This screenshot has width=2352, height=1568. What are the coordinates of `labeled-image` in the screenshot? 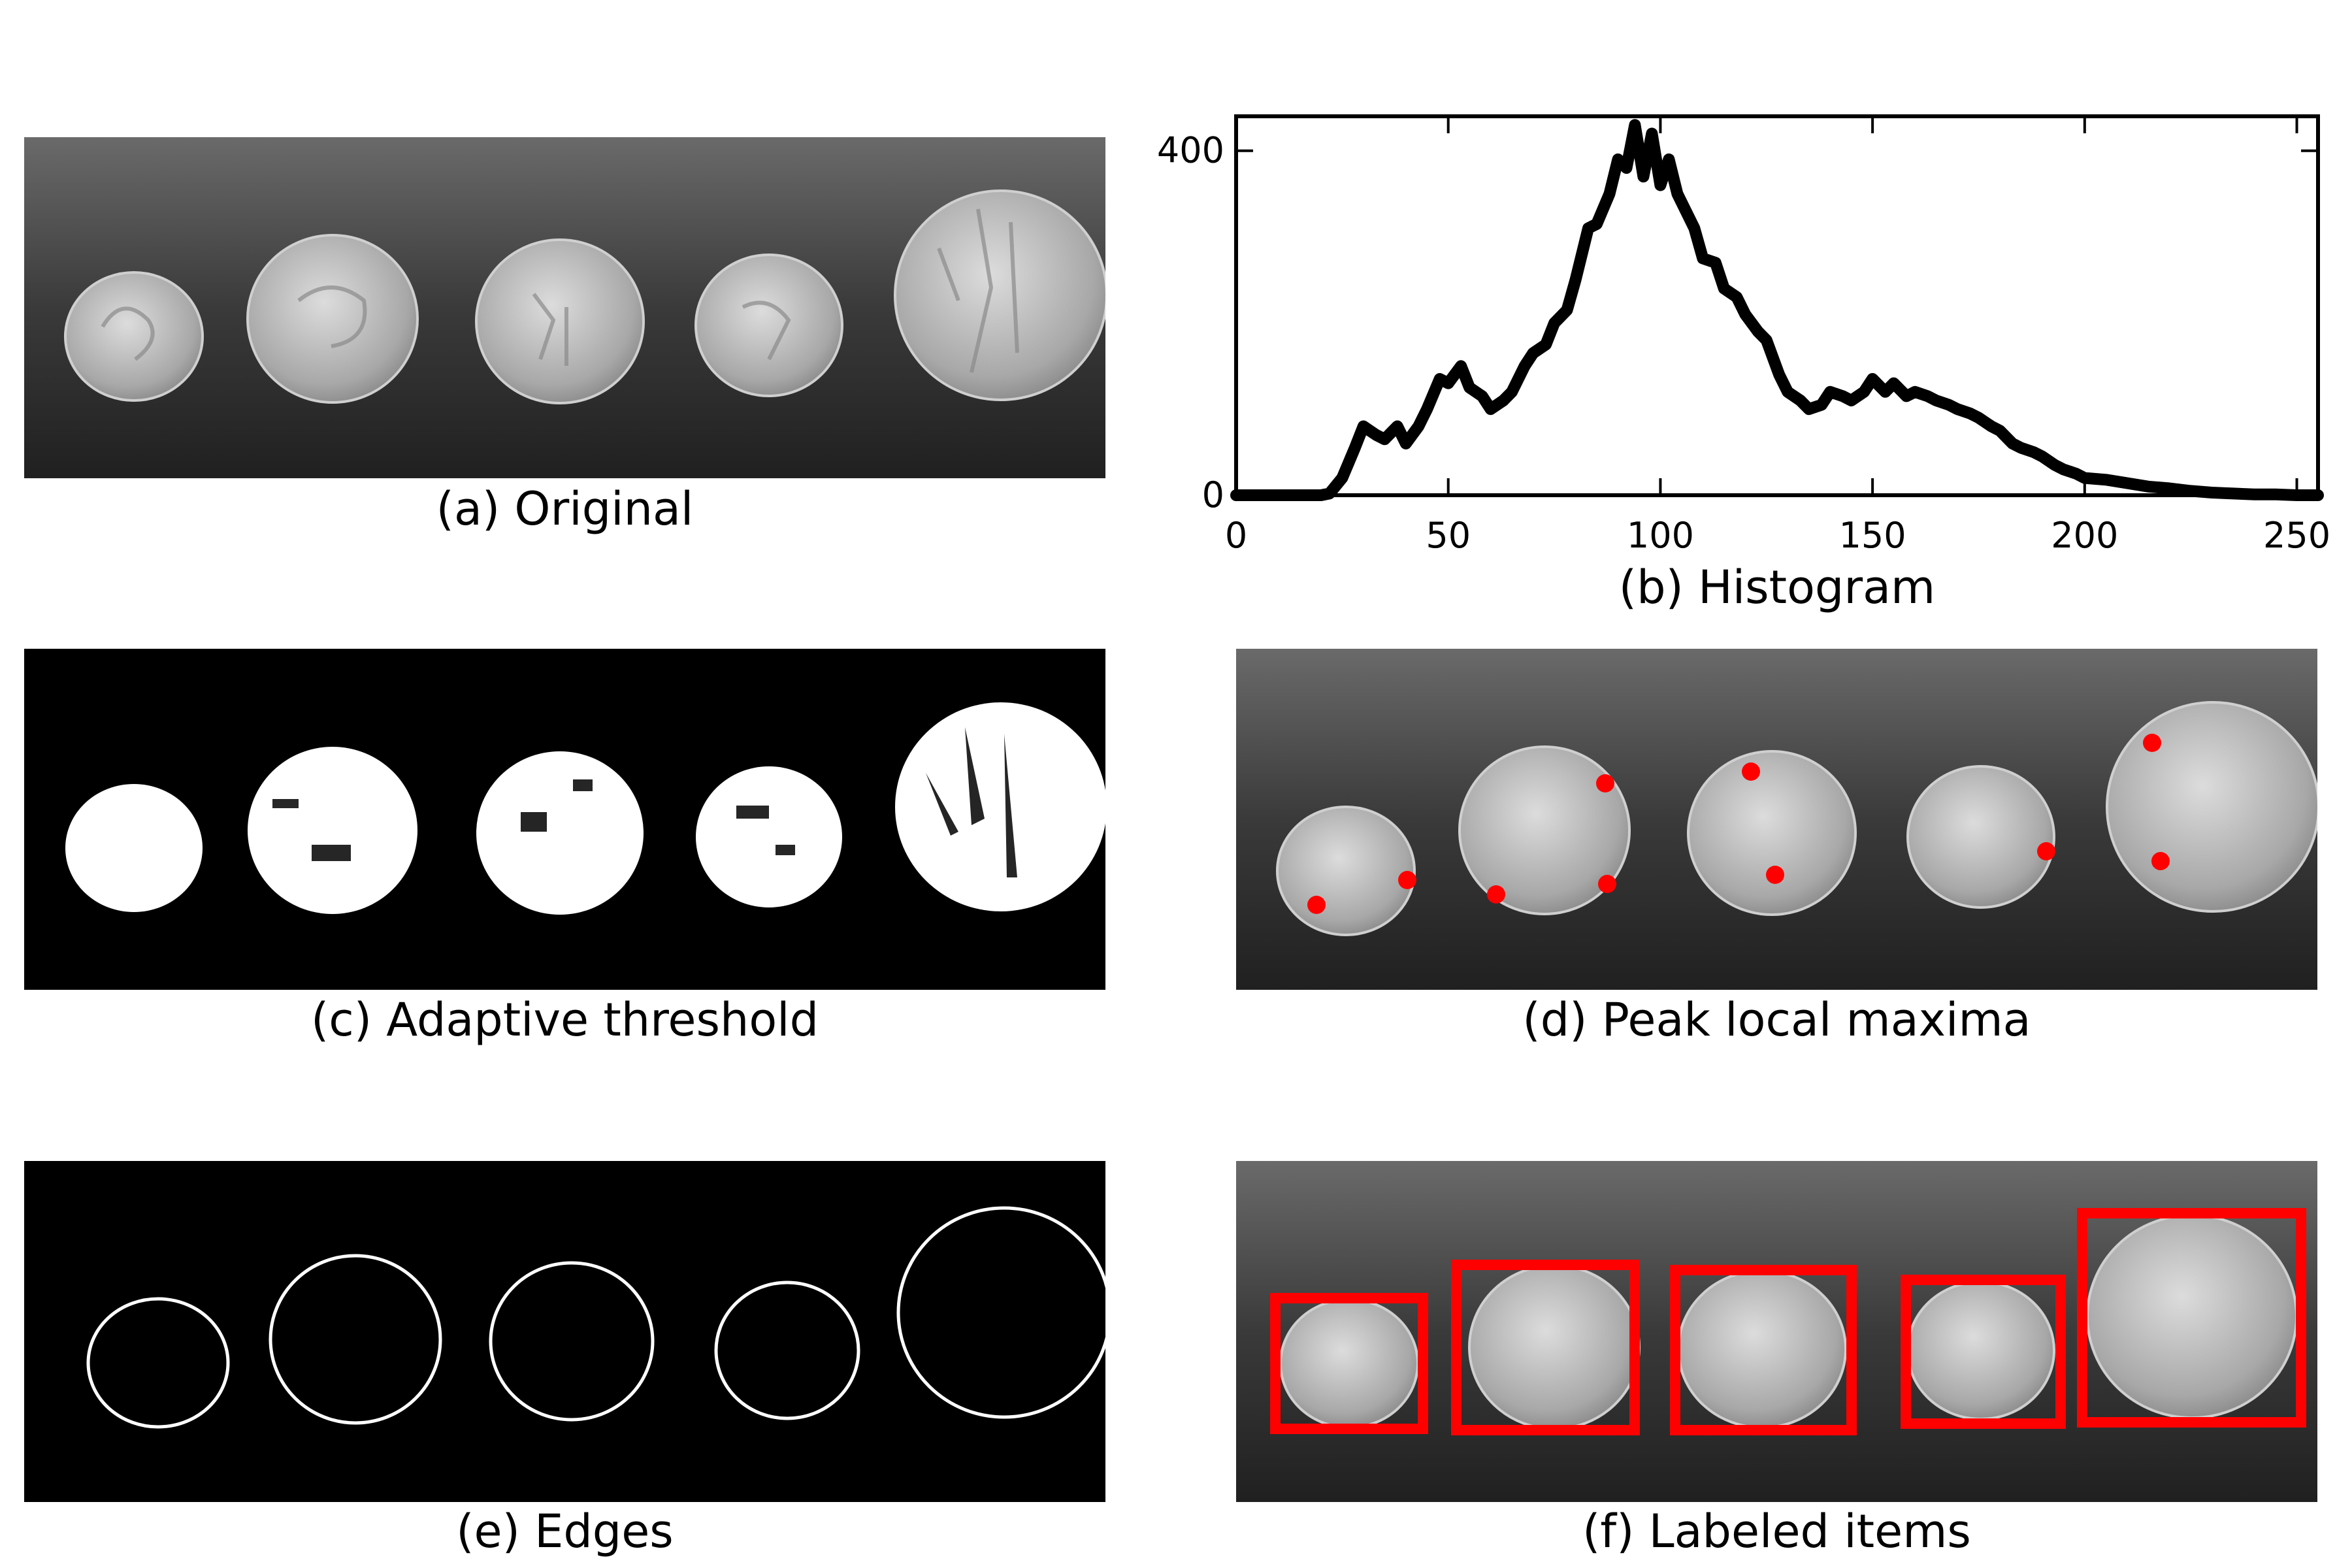 It's located at (1776, 1331).